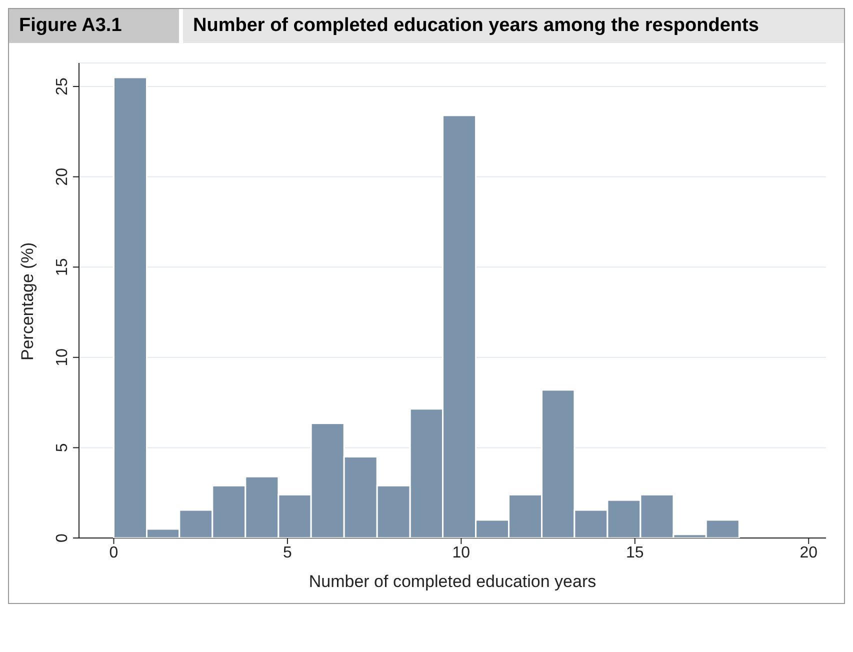 Image resolution: width=853 pixels, height=652 pixels. Describe the element at coordinates (62, 447) in the screenshot. I see `y-tick-label: 5` at that location.